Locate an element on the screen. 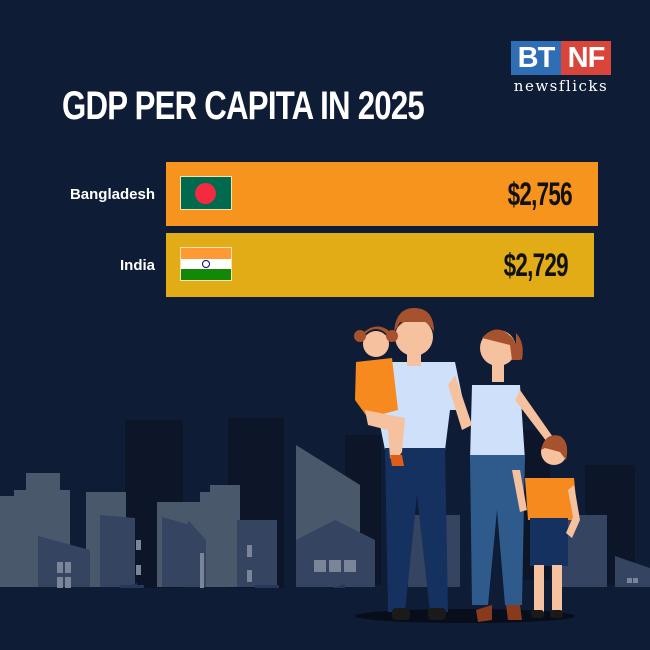 Image resolution: width=650 pixels, height=650 pixels. bar-value: $2,729 is located at coordinates (536, 265).